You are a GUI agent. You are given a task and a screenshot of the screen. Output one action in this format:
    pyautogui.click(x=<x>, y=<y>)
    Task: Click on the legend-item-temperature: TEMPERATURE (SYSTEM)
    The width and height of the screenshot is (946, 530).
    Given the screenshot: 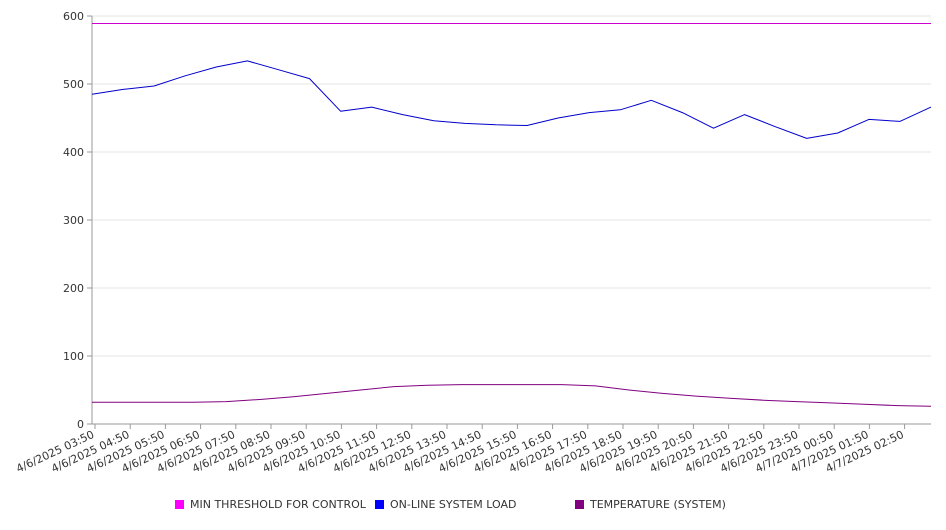 What is the action you would take?
    pyautogui.click(x=650, y=504)
    